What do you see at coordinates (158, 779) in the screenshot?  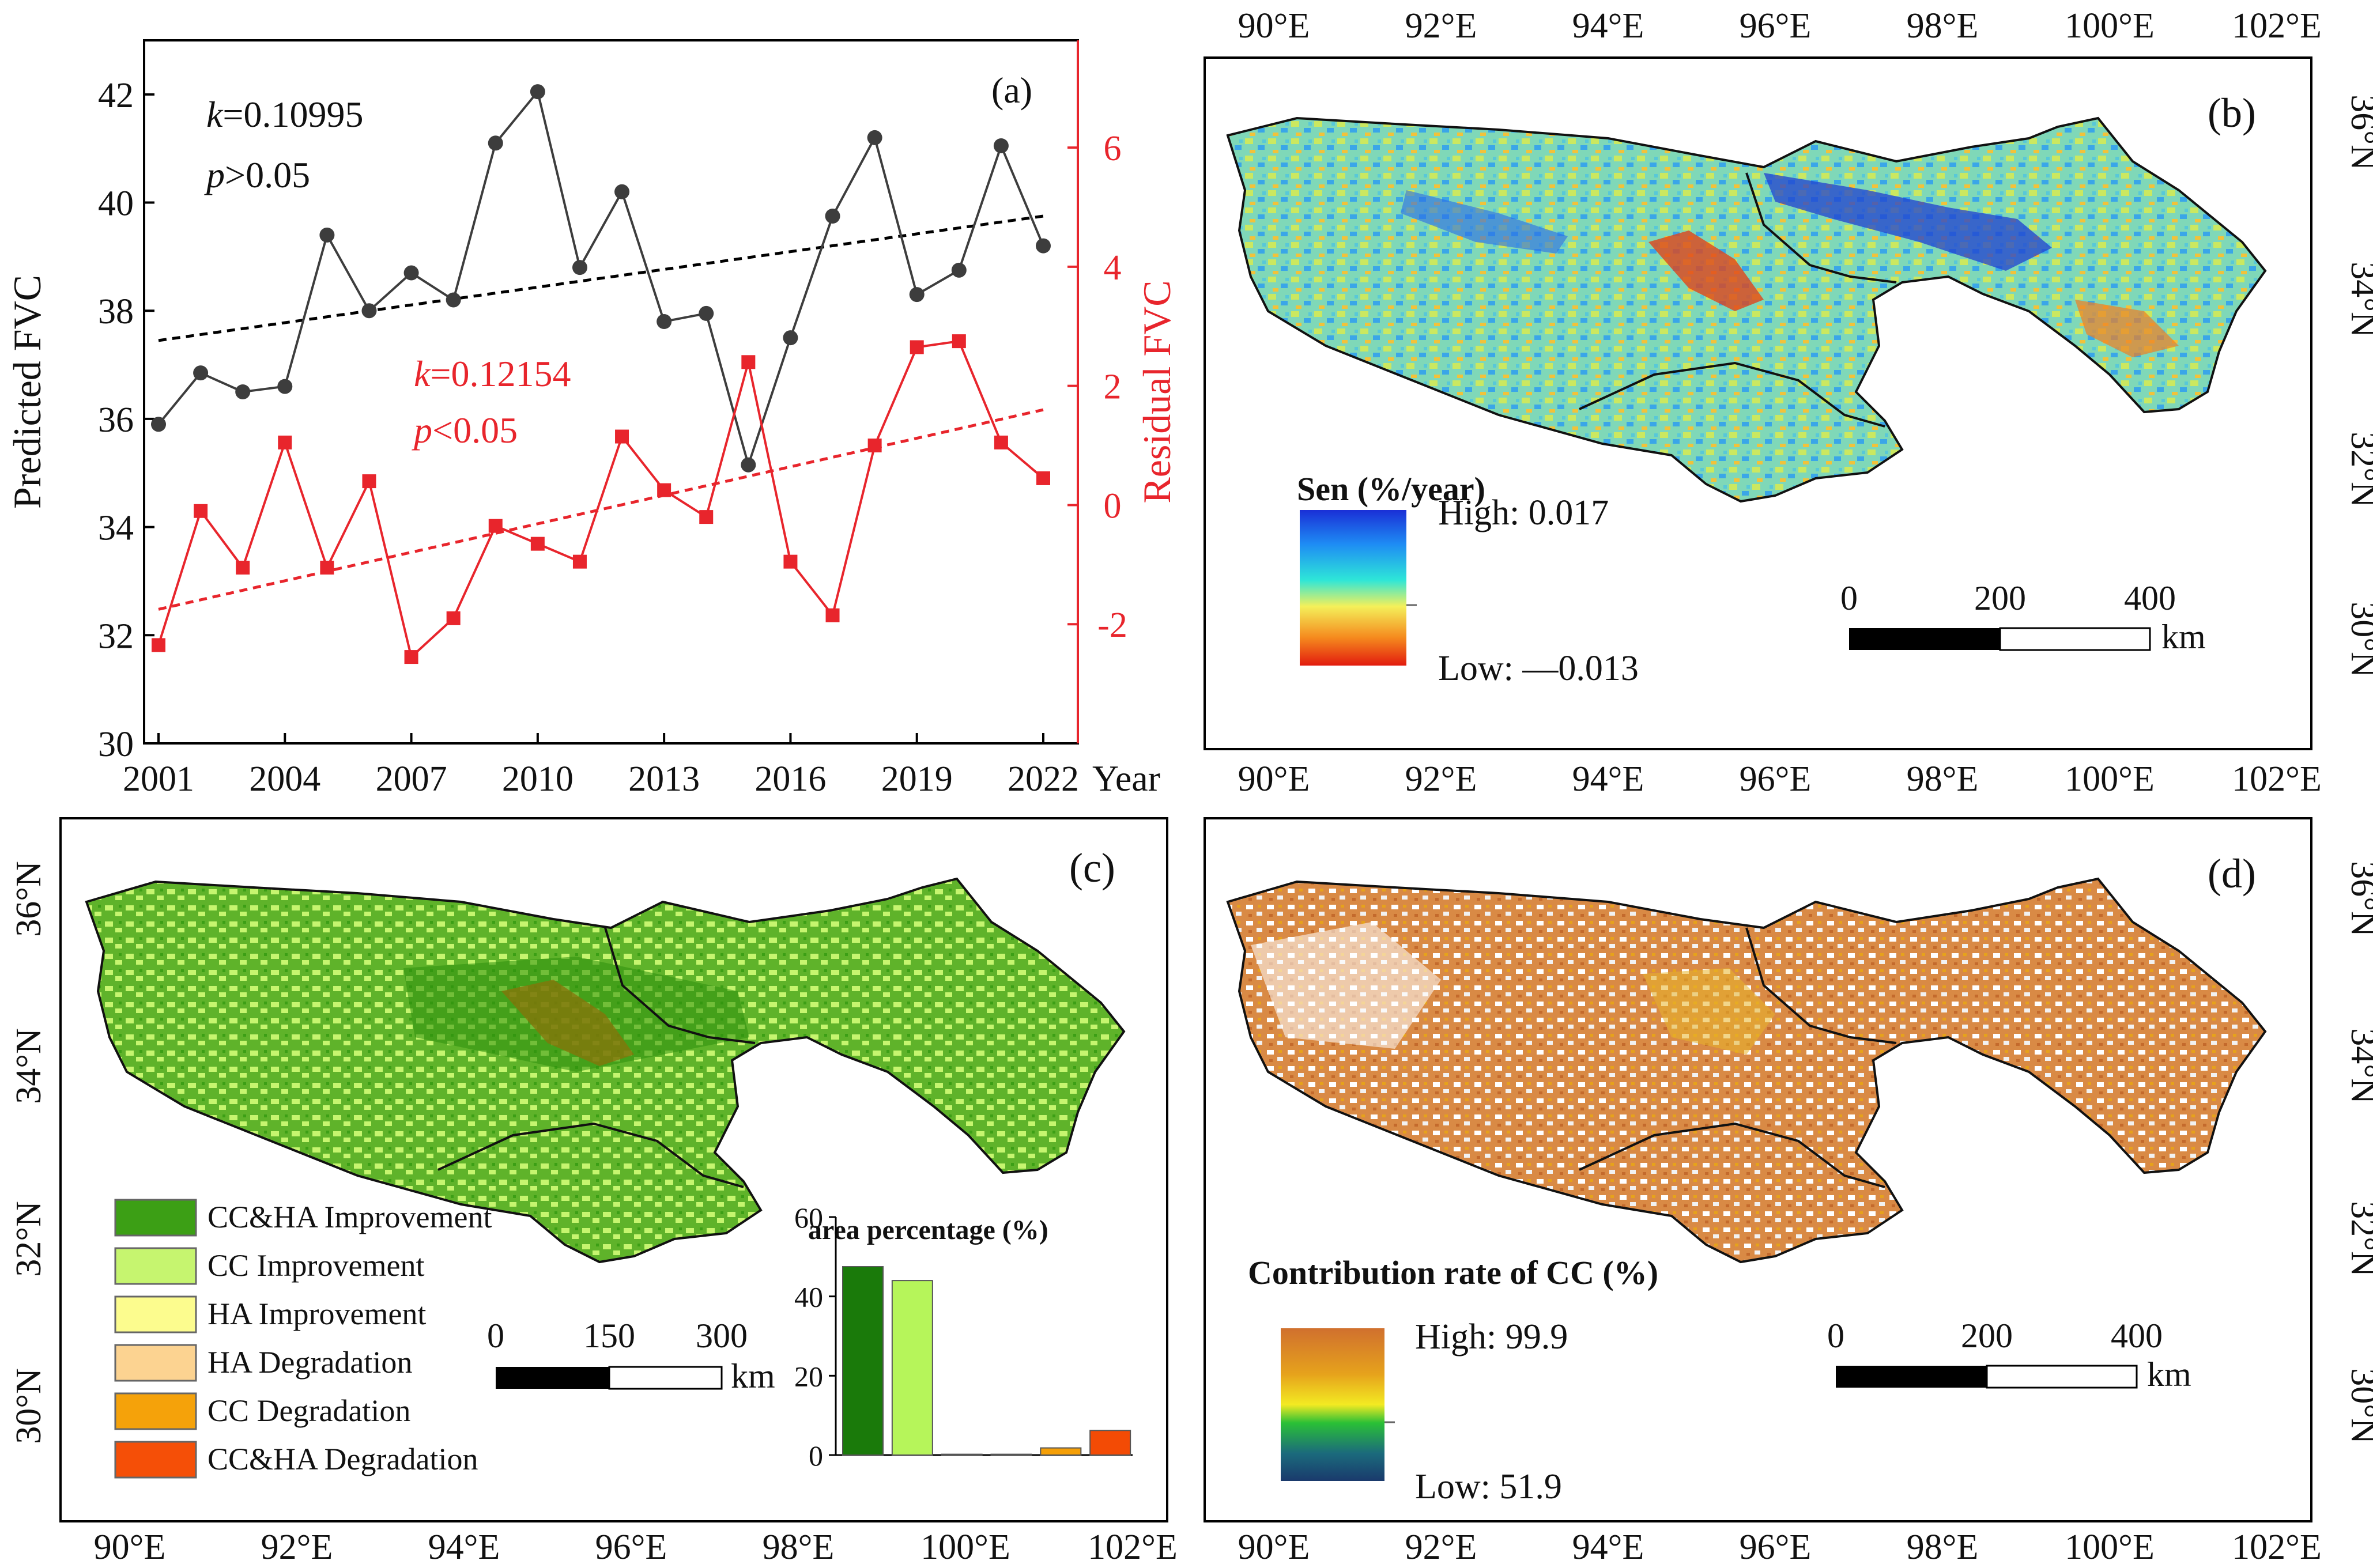 I see `x-tick-label: 2001` at bounding box center [158, 779].